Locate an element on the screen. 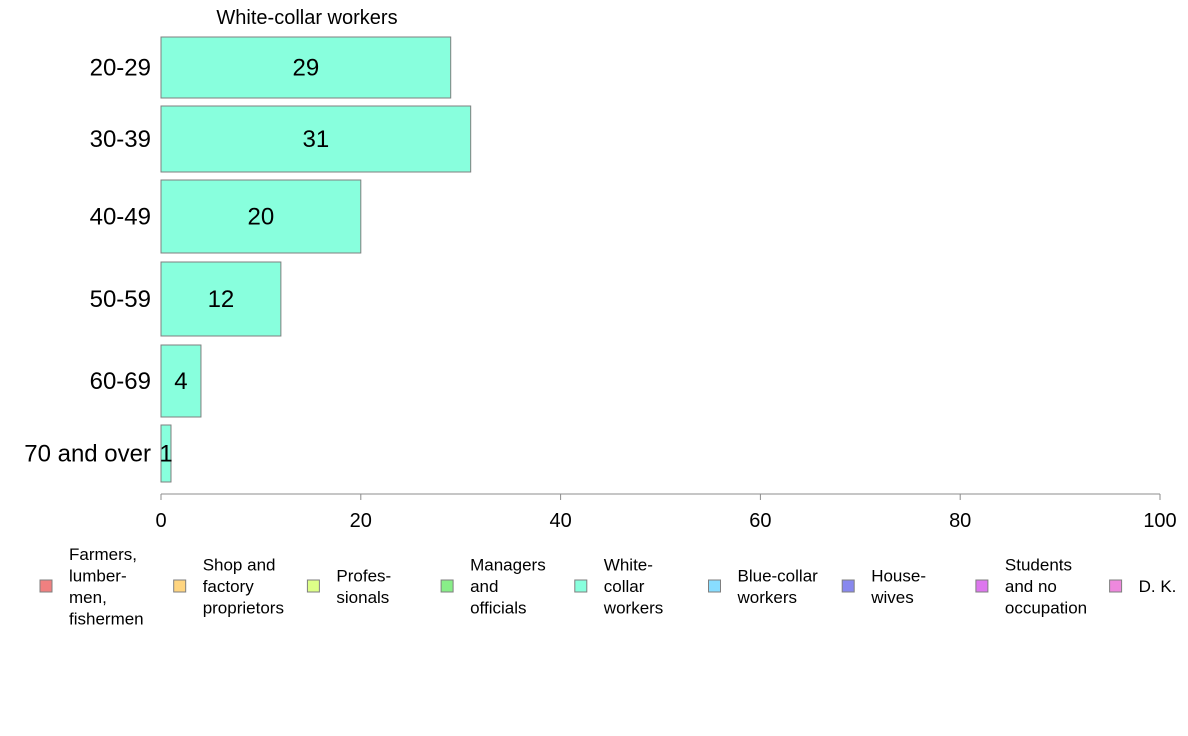 This screenshot has width=1188, height=736. legend-label-line: Farmers, is located at coordinates (103, 554).